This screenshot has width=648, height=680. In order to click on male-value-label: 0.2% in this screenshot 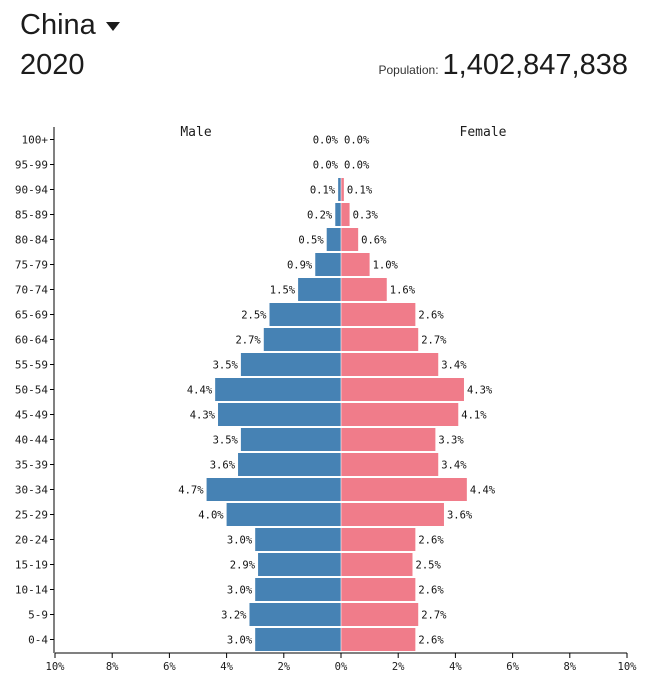, I will do `click(320, 216)`.